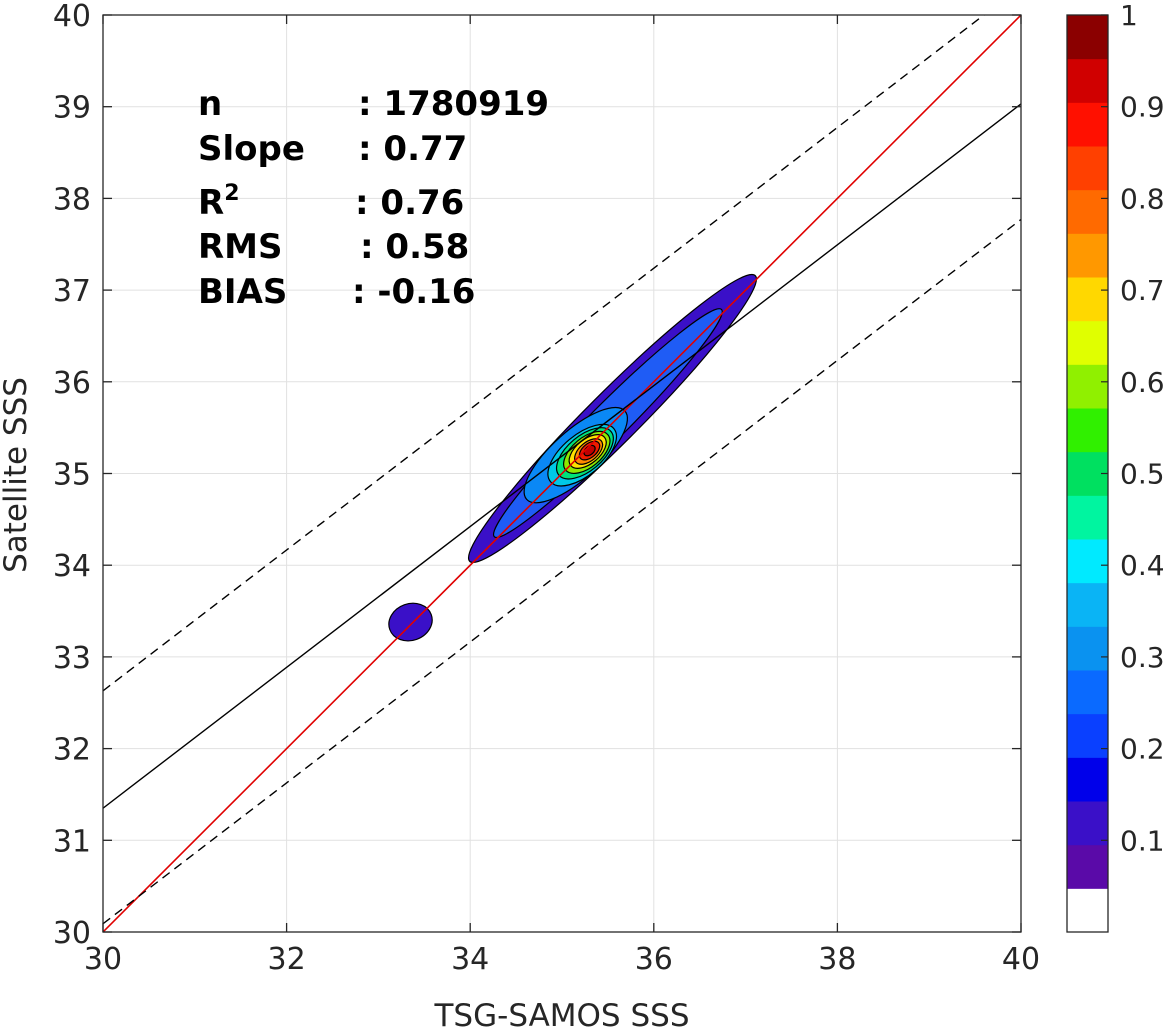  What do you see at coordinates (72, 199) in the screenshot?
I see `y-tick-label: 38` at bounding box center [72, 199].